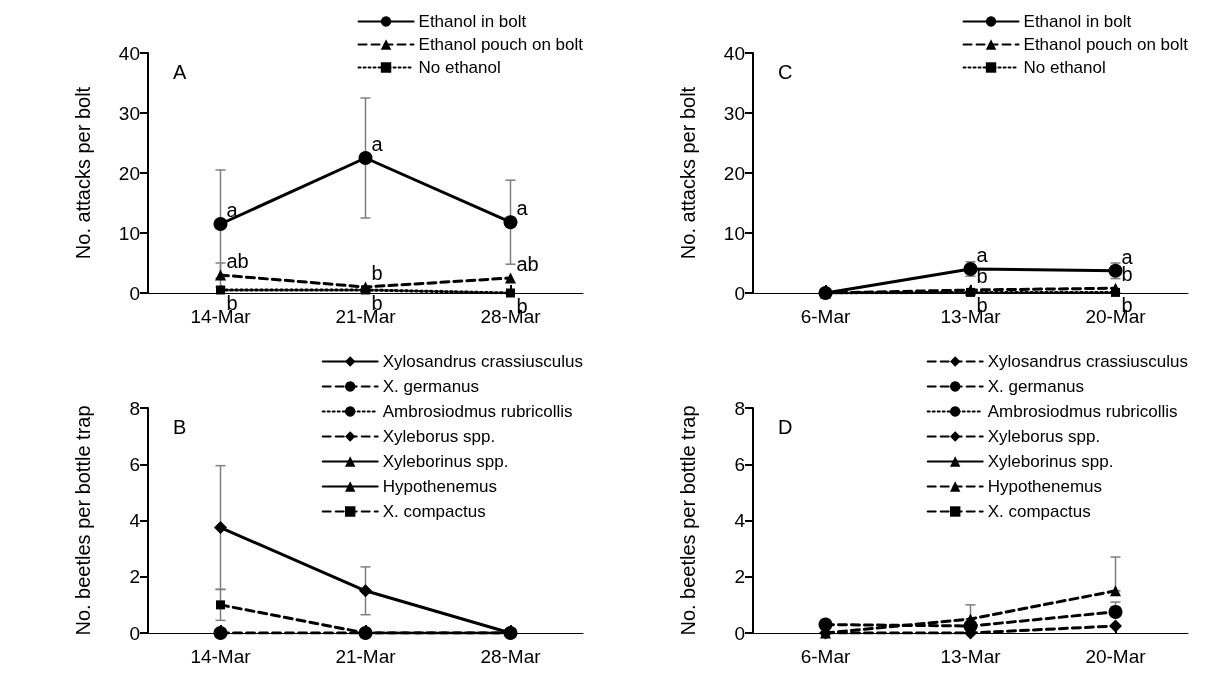  I want to click on chart-title: B, so click(180, 427).